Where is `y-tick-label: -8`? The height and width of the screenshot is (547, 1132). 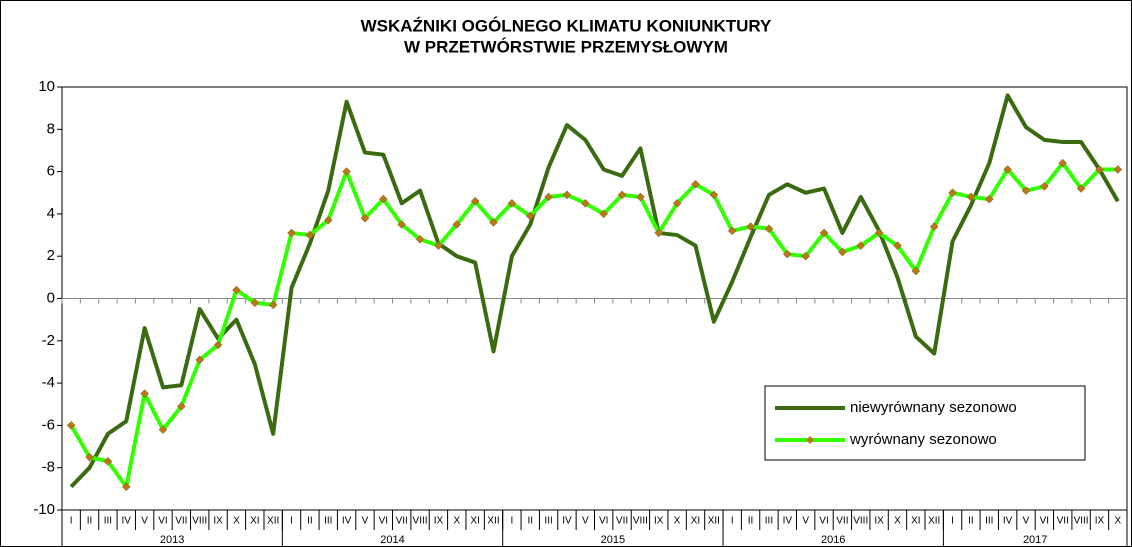 y-tick-label: -8 is located at coordinates (48, 467).